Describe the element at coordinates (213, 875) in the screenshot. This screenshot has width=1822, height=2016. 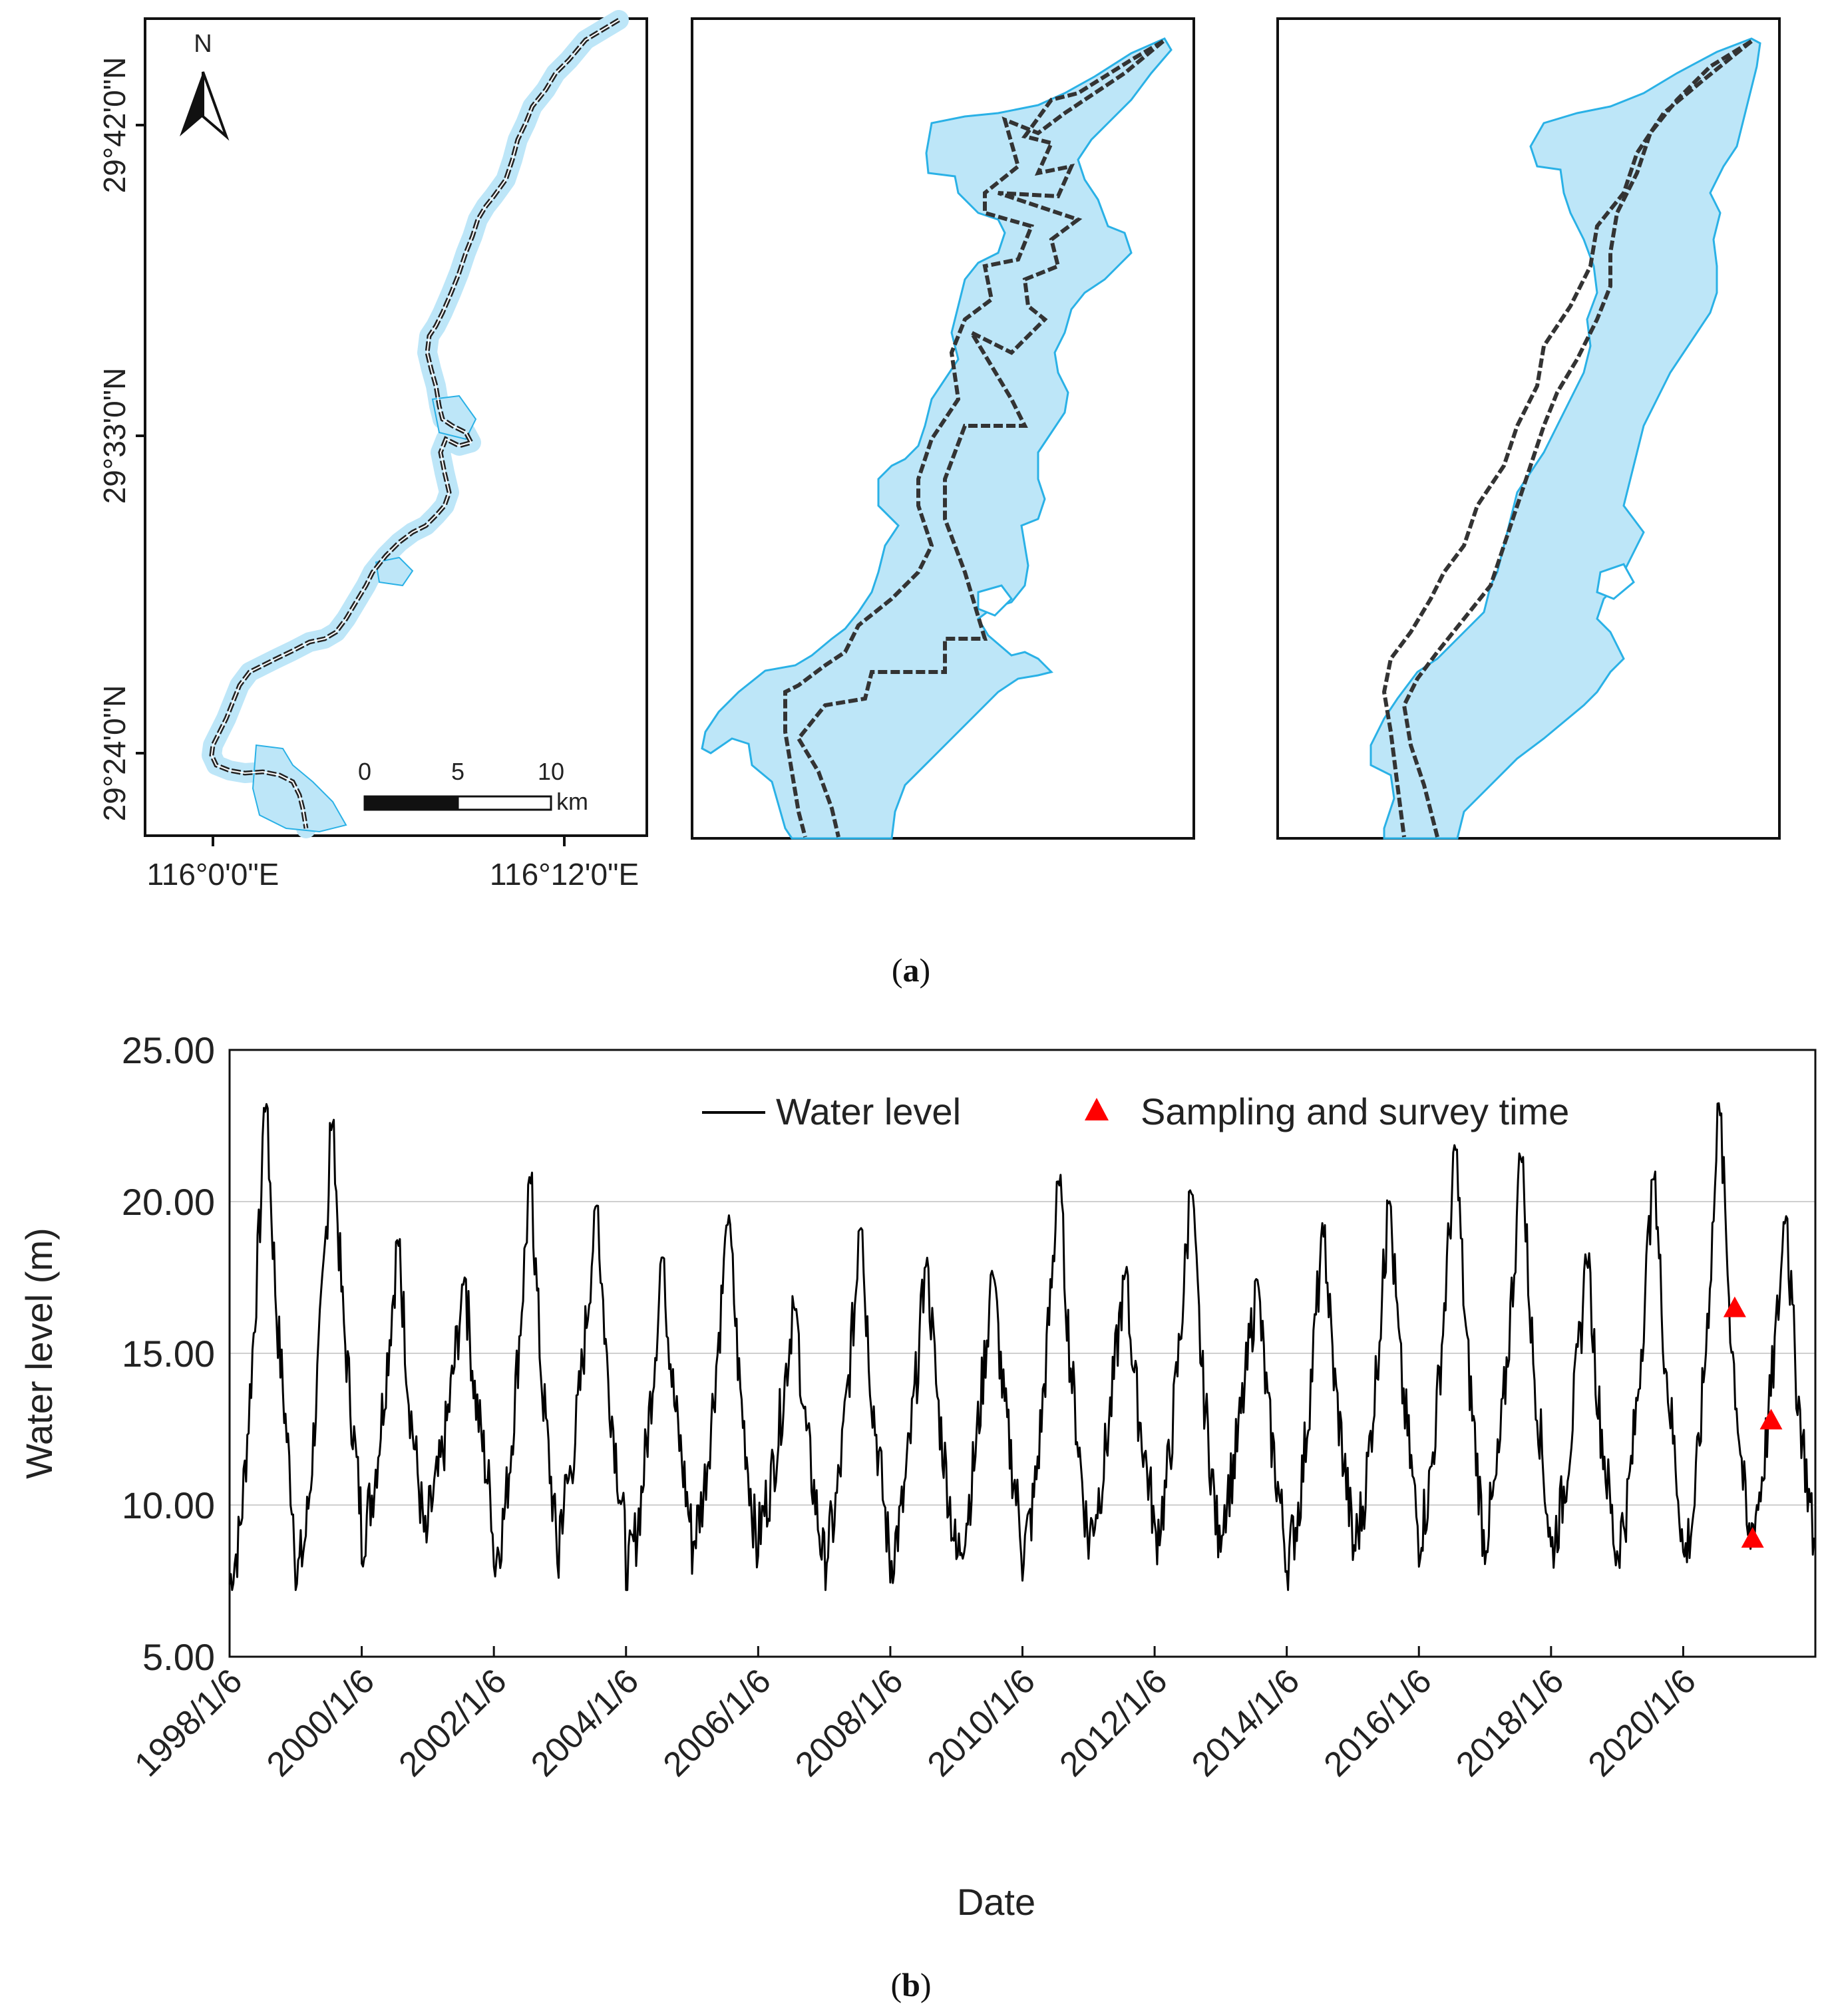
I see `lon-label-1: 116°0'0"E` at that location.